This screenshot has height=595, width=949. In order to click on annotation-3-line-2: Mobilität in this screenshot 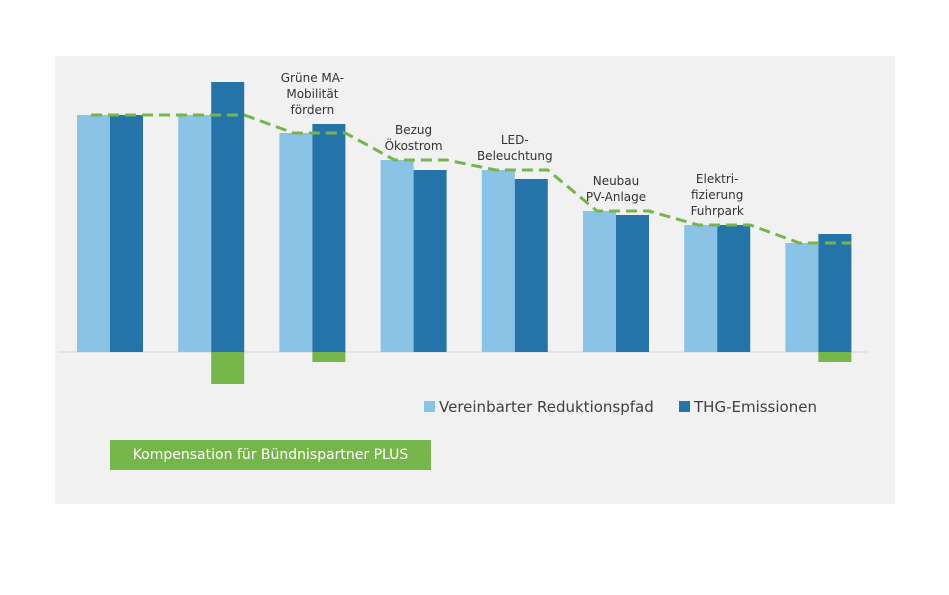, I will do `click(312, 94)`.